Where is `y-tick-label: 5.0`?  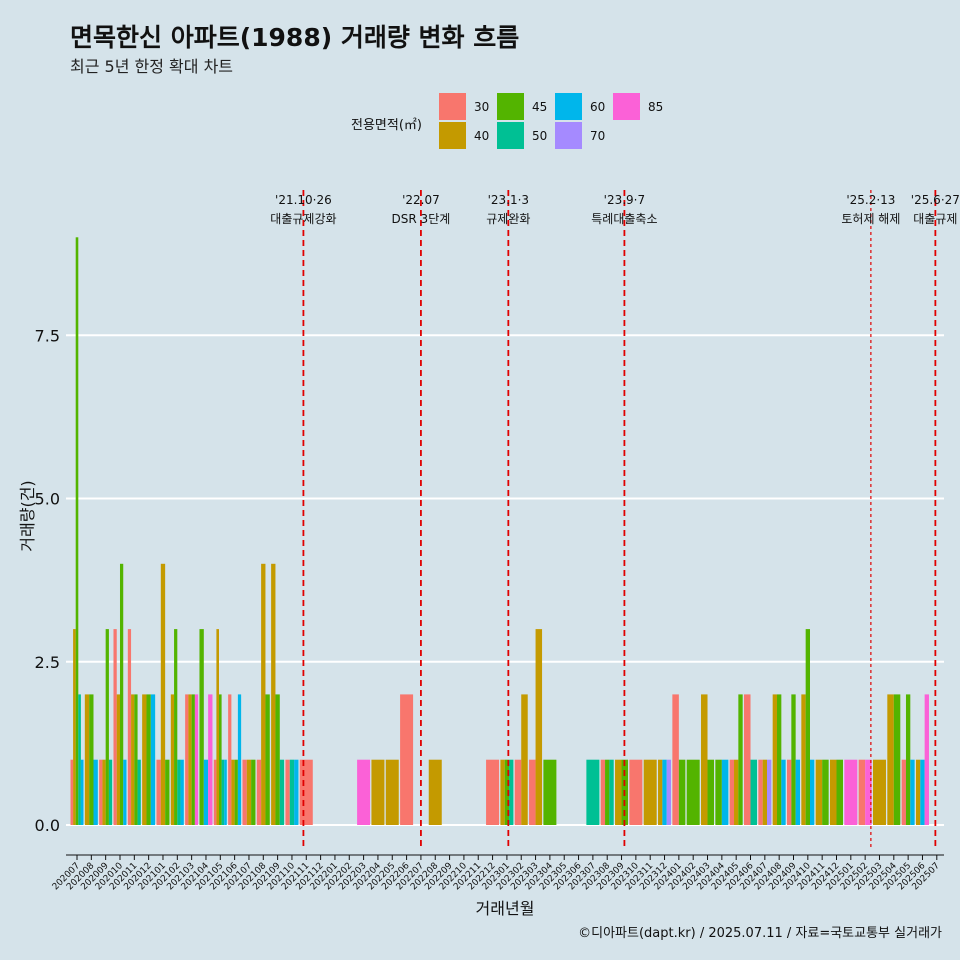 y-tick-label: 5.0 is located at coordinates (47, 499).